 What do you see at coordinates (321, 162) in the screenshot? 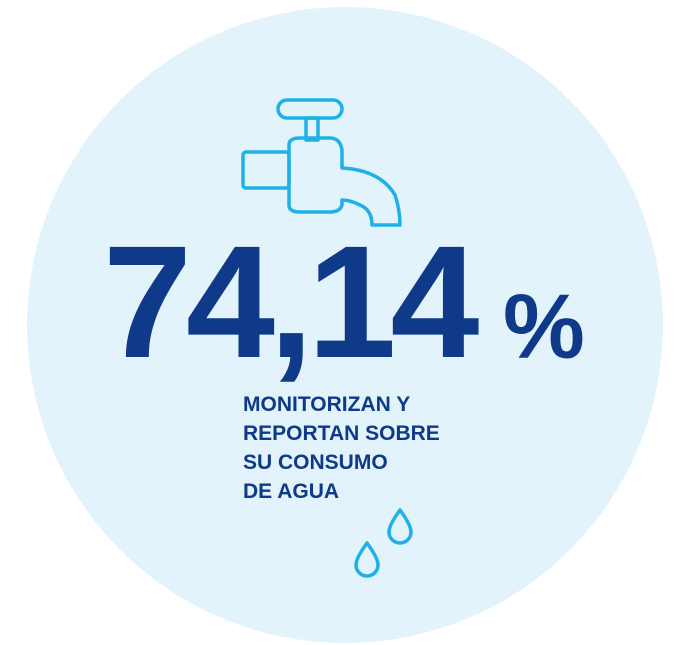
I see `faucet-icon` at bounding box center [321, 162].